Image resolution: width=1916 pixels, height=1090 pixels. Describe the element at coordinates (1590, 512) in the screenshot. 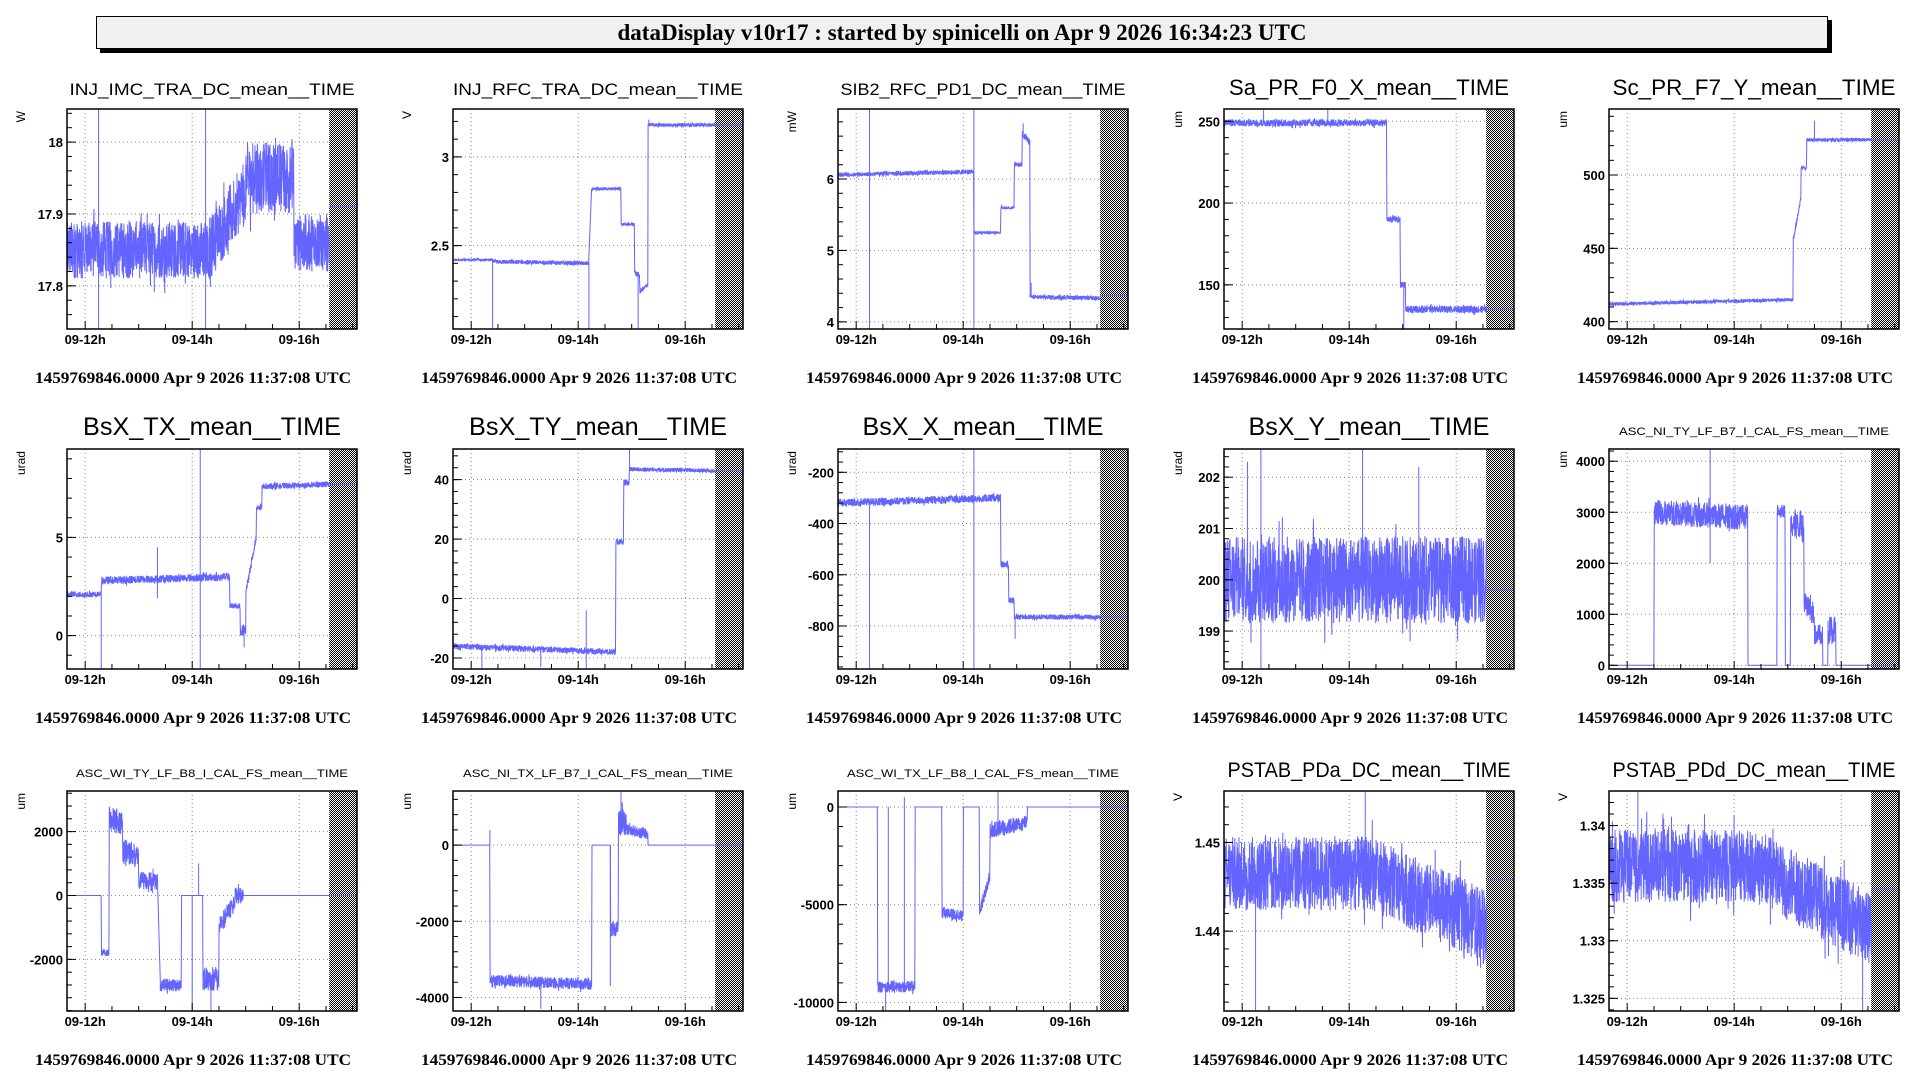

I see `y-tick-label: 3000` at that location.